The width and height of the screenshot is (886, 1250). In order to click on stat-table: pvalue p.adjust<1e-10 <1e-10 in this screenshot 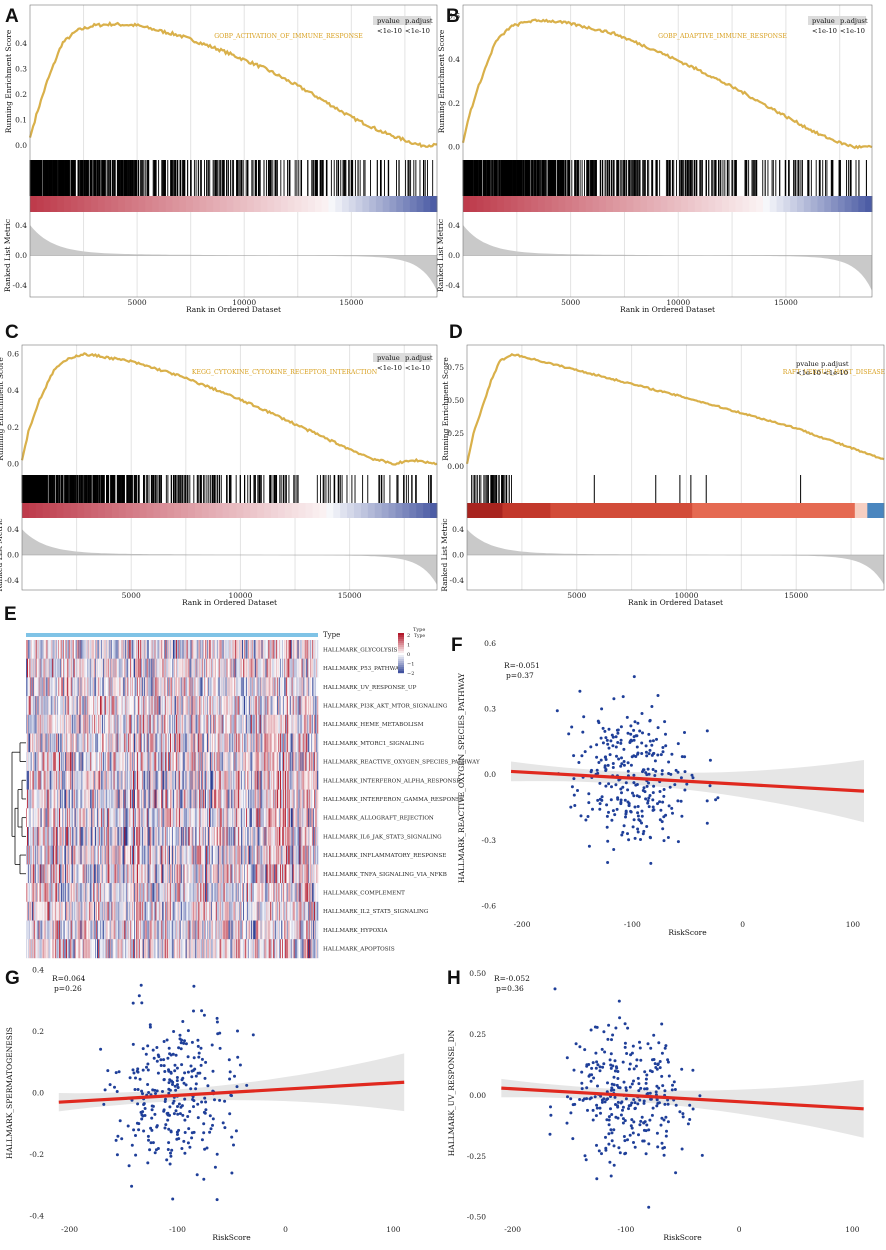, I will do `click(403, 362)`.